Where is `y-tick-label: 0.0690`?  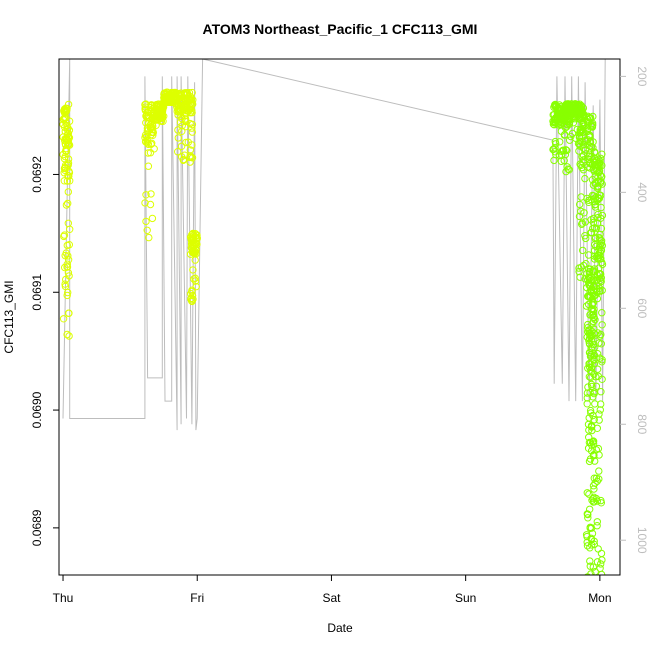
y-tick-label: 0.0690 is located at coordinates (37, 409).